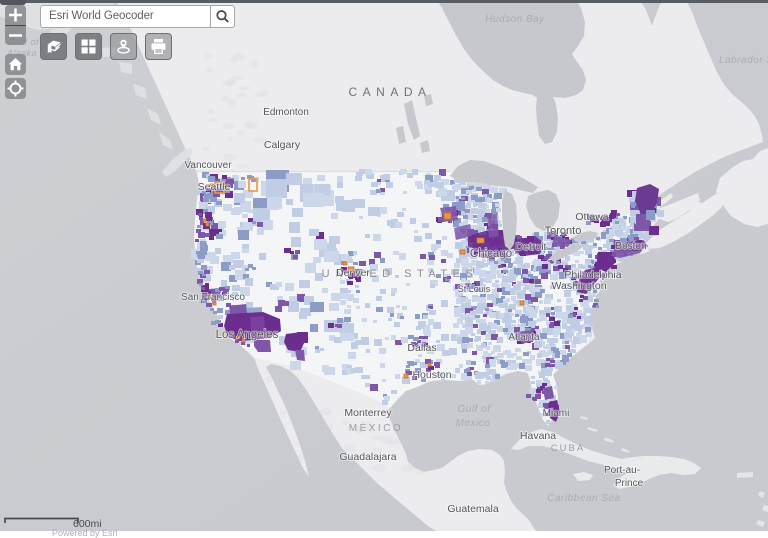  I want to click on svg-text: Vancouver, so click(208, 165).